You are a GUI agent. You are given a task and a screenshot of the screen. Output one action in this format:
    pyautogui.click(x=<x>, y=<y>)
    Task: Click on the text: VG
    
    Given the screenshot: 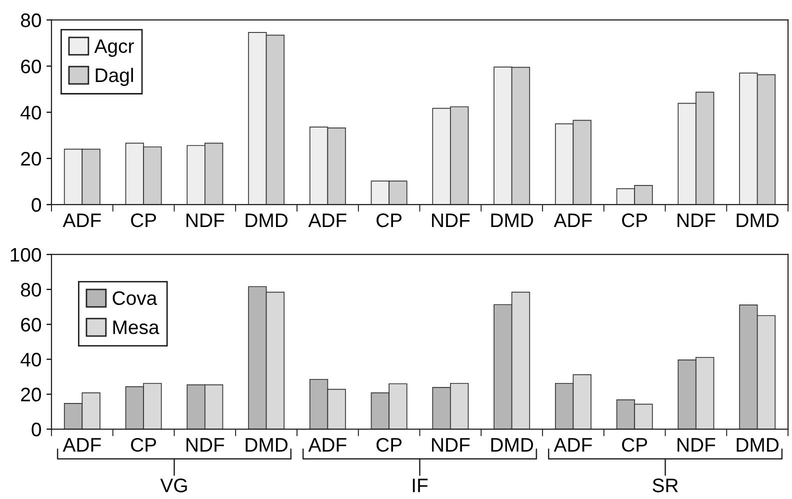 What is the action you would take?
    pyautogui.click(x=173, y=485)
    